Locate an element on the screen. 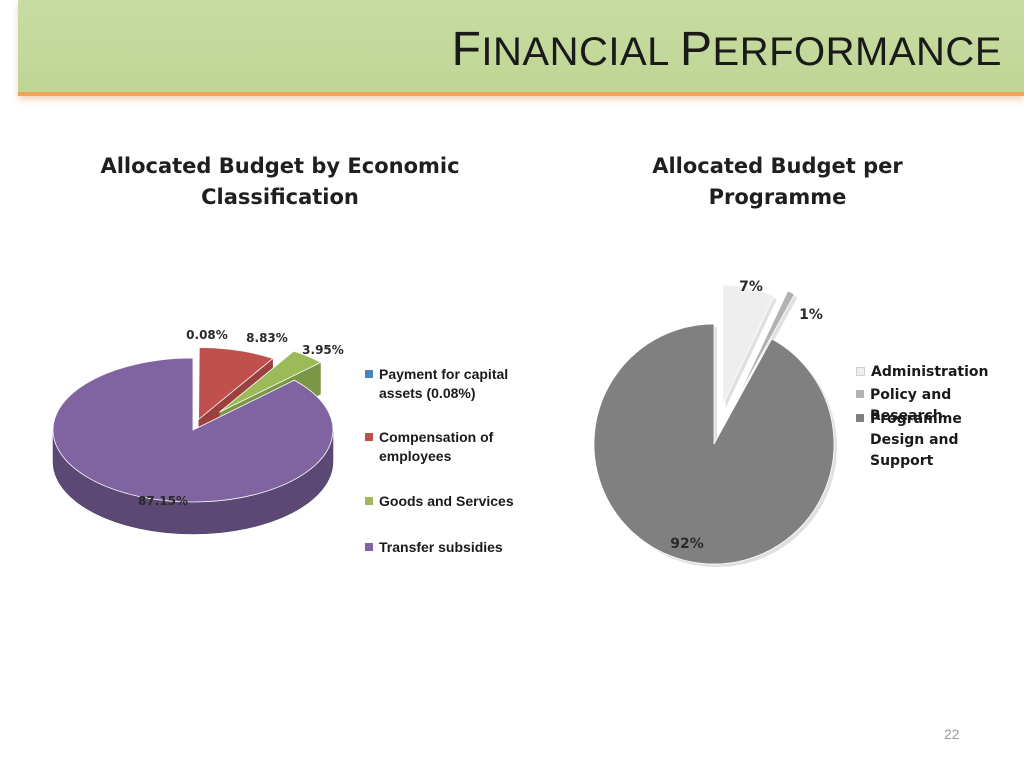 This screenshot has height=768, width=1024. slide-title: FINANCIAL PERFORMANCE is located at coordinates (727, 49).